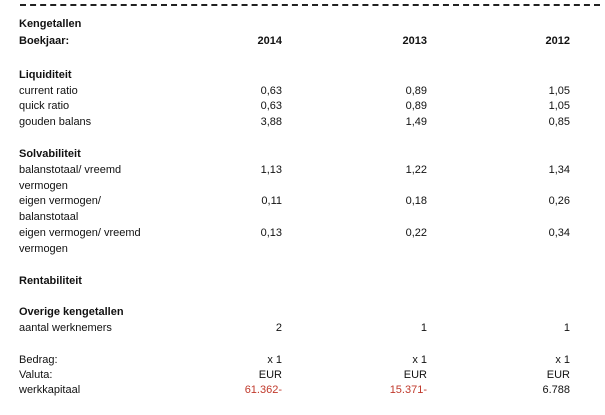 The width and height of the screenshot is (605, 415). Describe the element at coordinates (50, 154) in the screenshot. I see `section-heading-solvabiliteit: Solvabiliteit` at that location.